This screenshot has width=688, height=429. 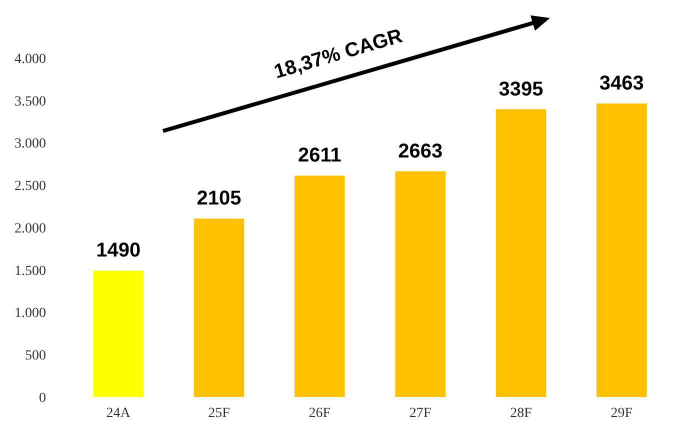 What do you see at coordinates (30, 59) in the screenshot?
I see `y-tick-label: 4.000` at bounding box center [30, 59].